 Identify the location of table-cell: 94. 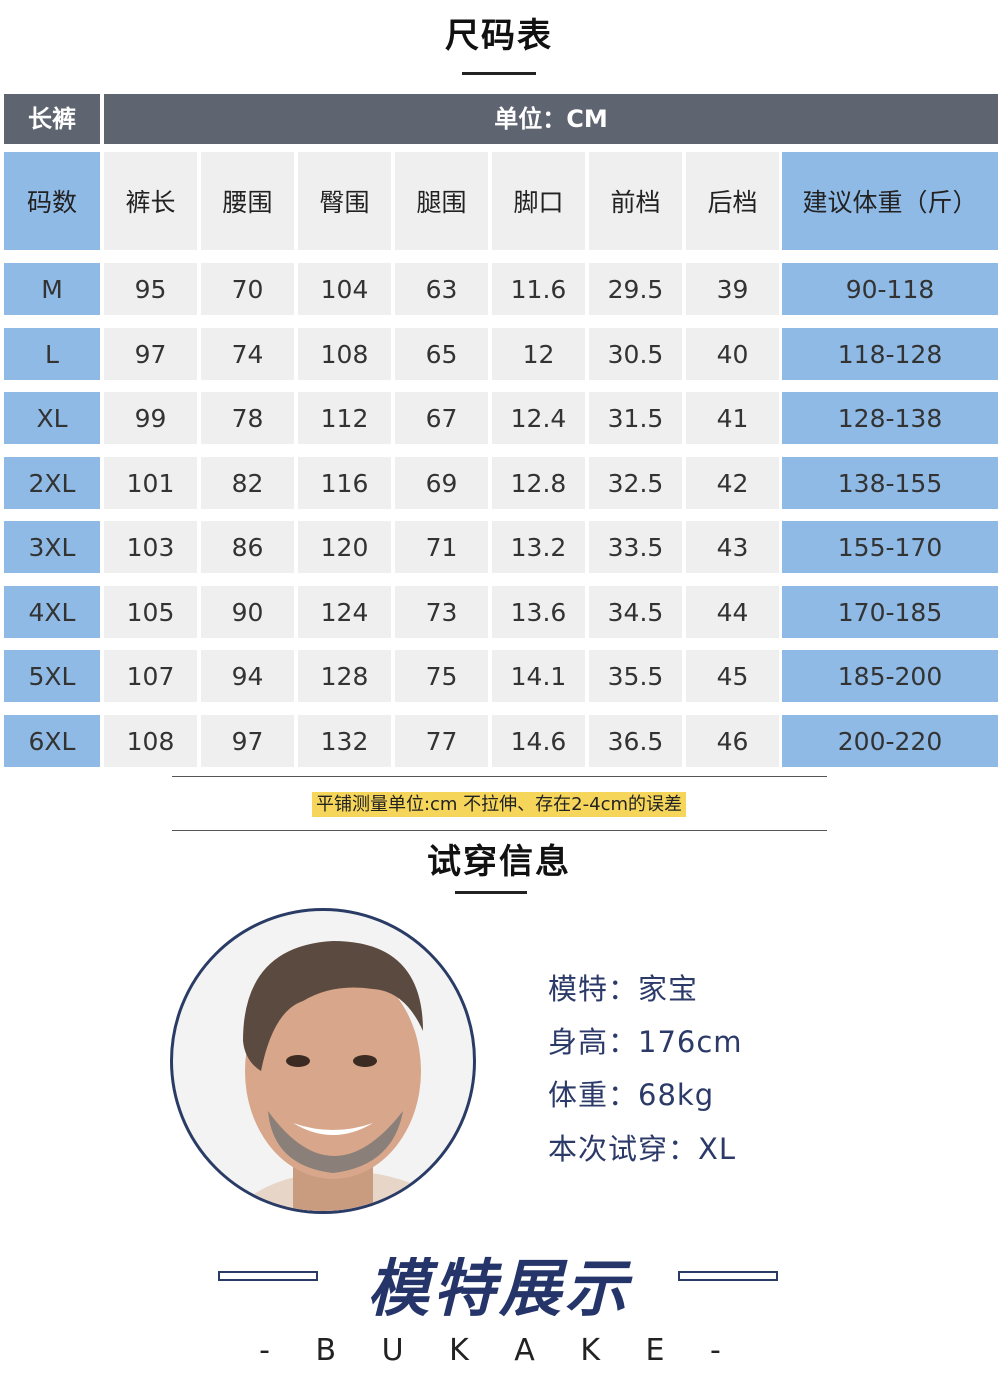
(247, 676).